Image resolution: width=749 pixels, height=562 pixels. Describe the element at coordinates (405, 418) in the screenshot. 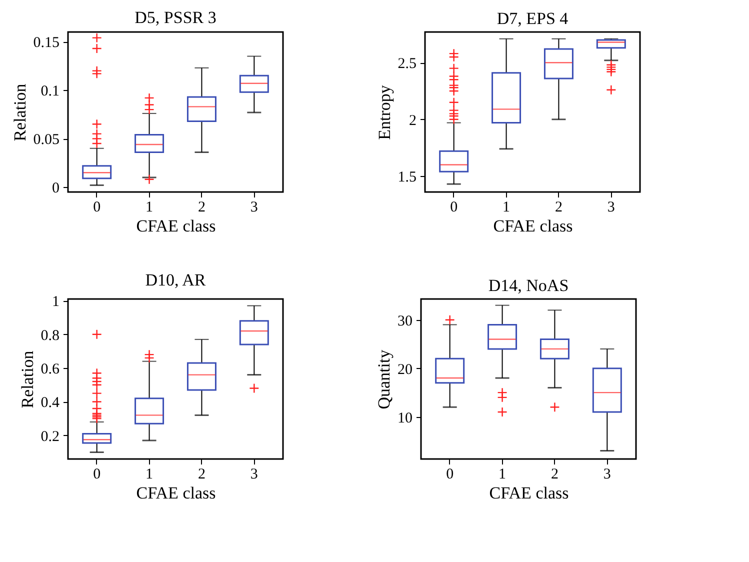

I see `y-tick-label: 10` at that location.